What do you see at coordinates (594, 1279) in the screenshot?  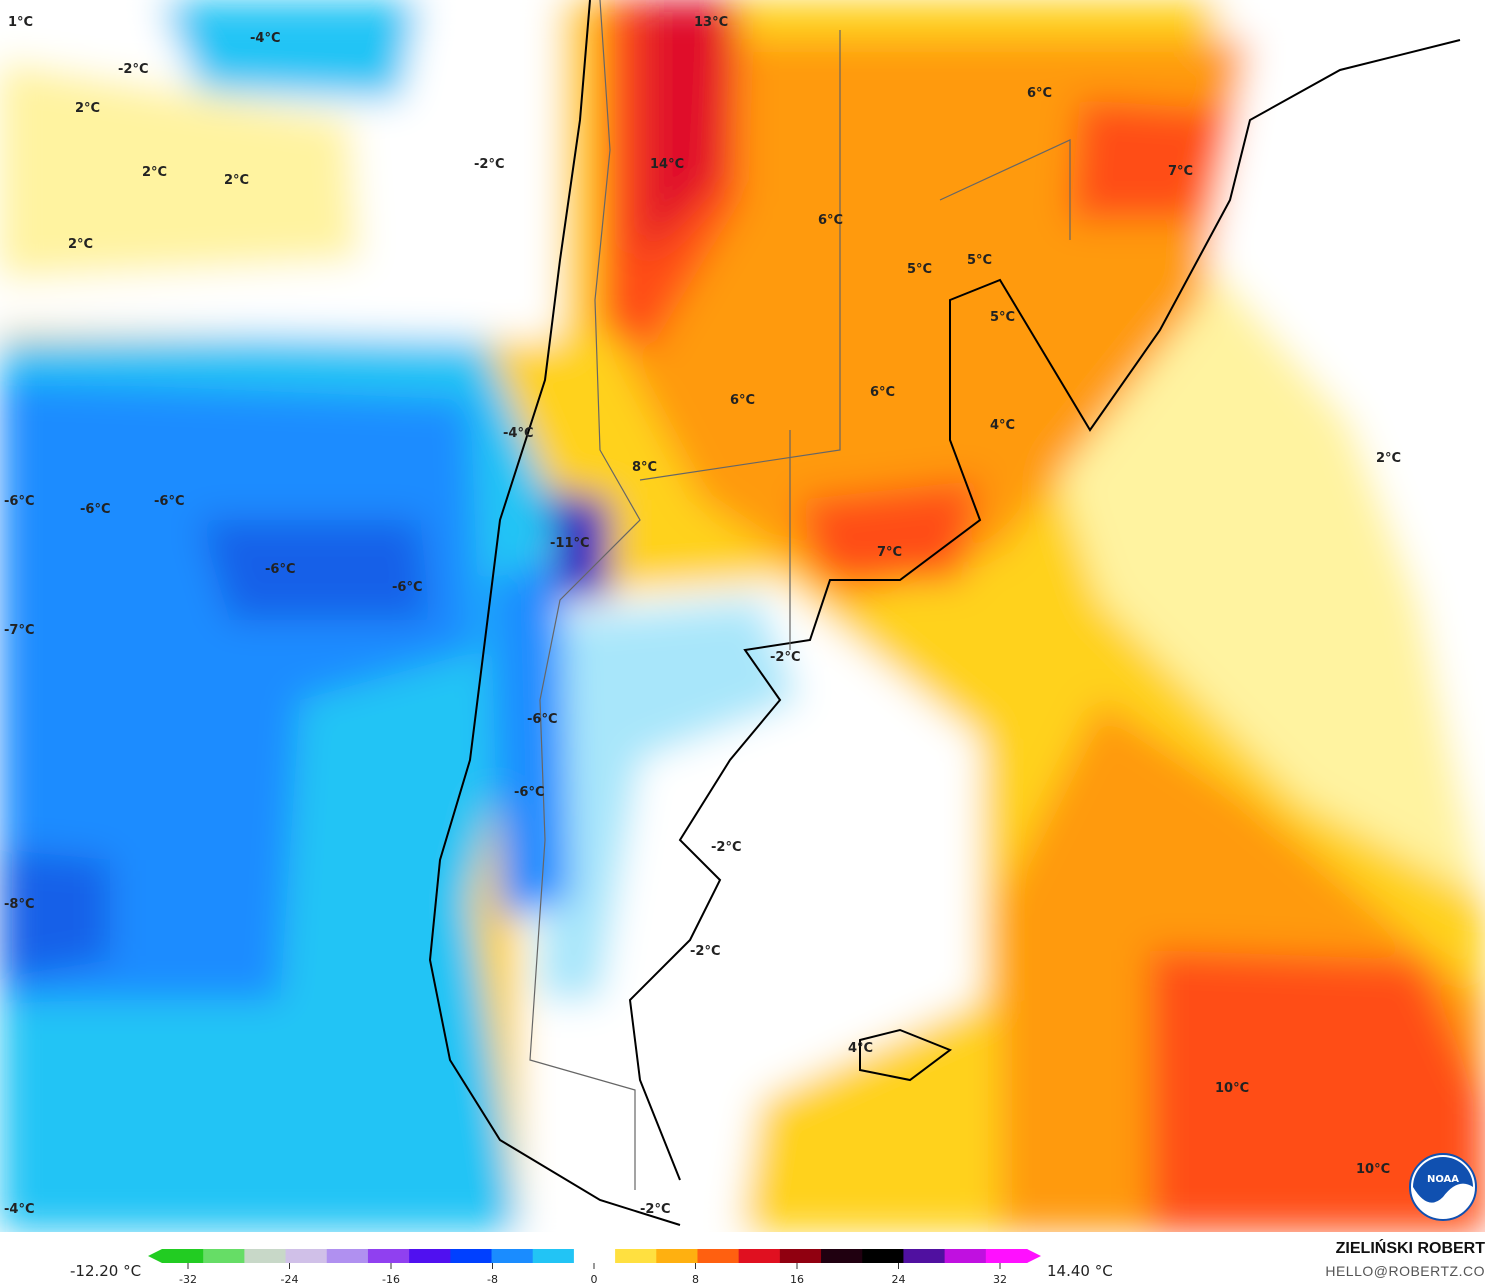 I see `colorbar-tick-label: 0` at bounding box center [594, 1279].